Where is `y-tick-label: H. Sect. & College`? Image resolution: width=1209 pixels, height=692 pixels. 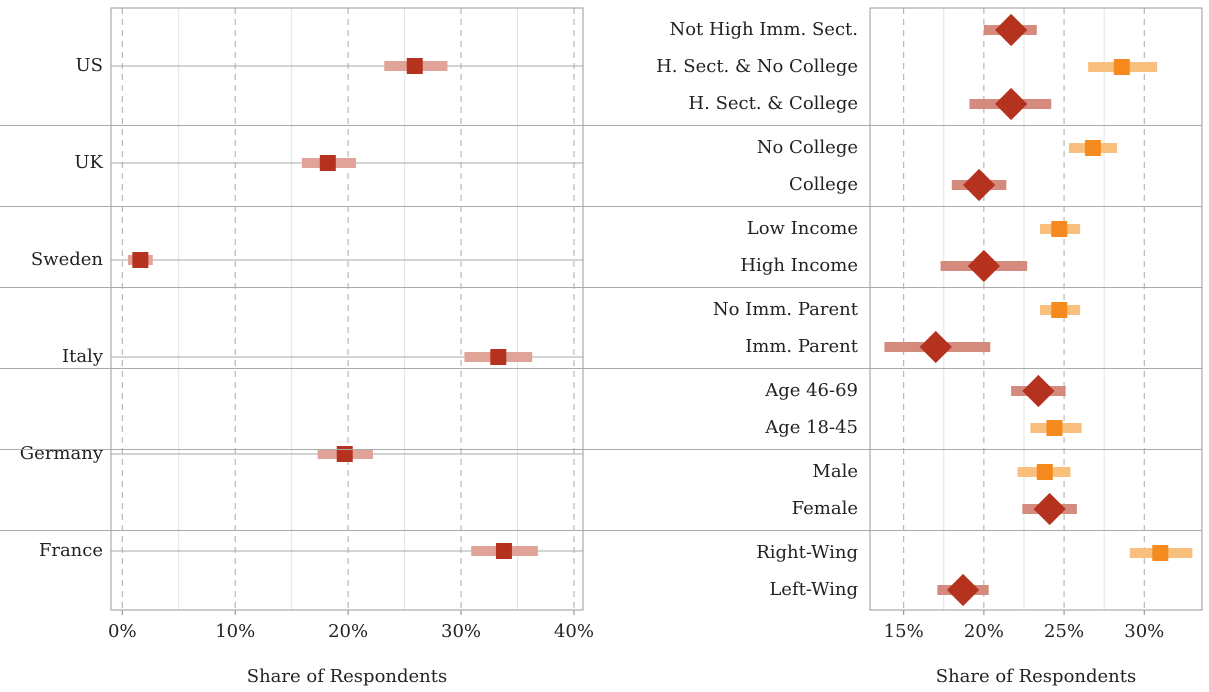
y-tick-label: H. Sect. & College is located at coordinates (773, 103).